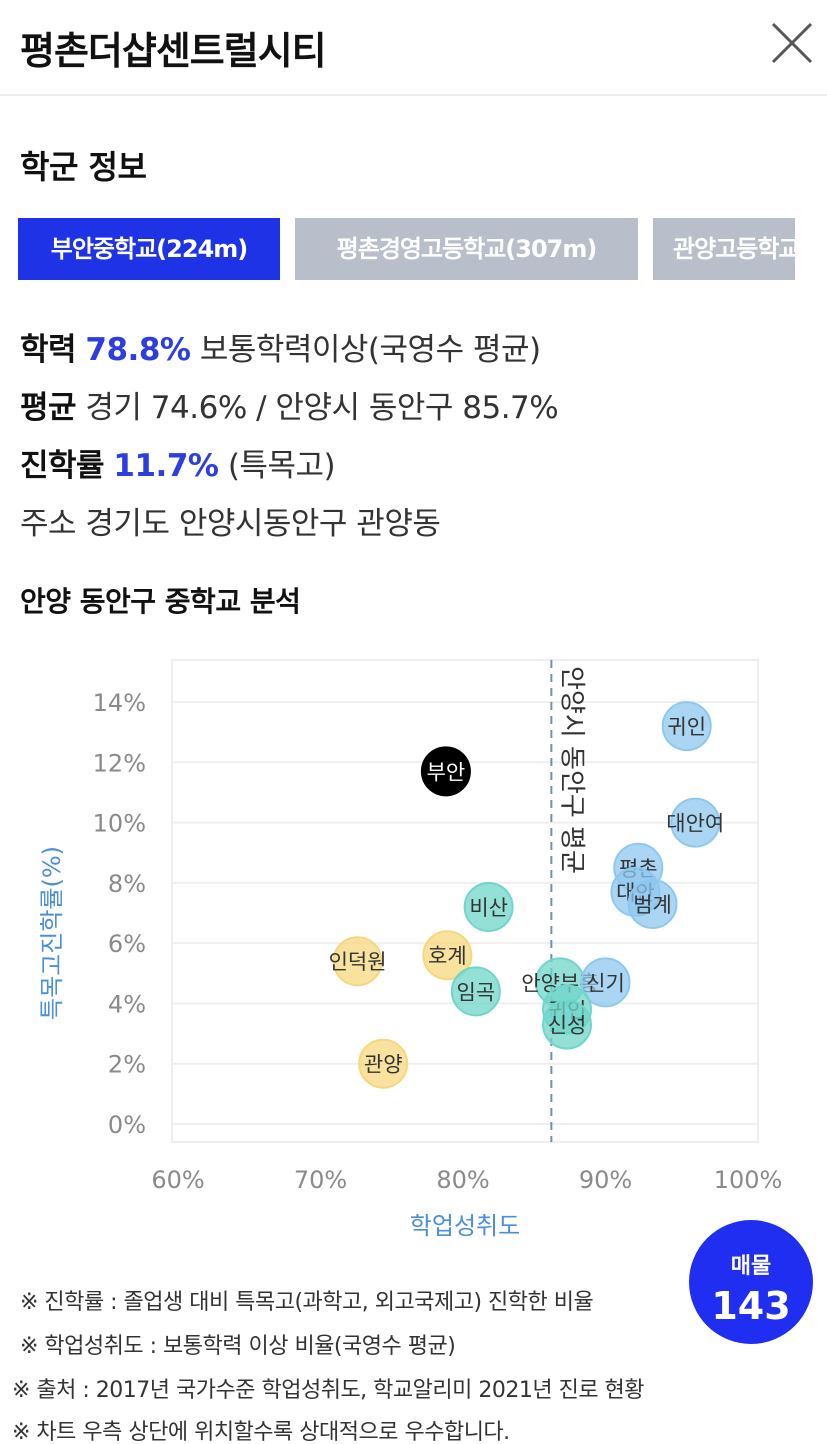  I want to click on x-tick-label: 70%, so click(320, 1180).